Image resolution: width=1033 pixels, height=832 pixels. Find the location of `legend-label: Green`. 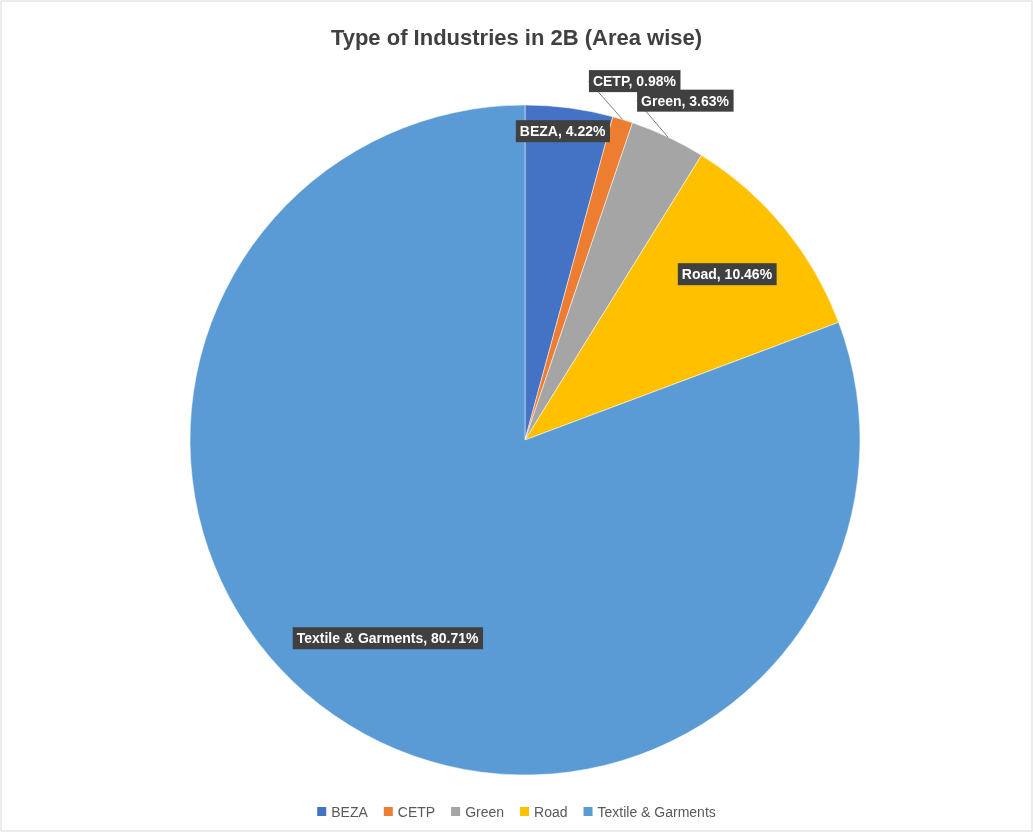

legend-label: Green is located at coordinates (485, 812).